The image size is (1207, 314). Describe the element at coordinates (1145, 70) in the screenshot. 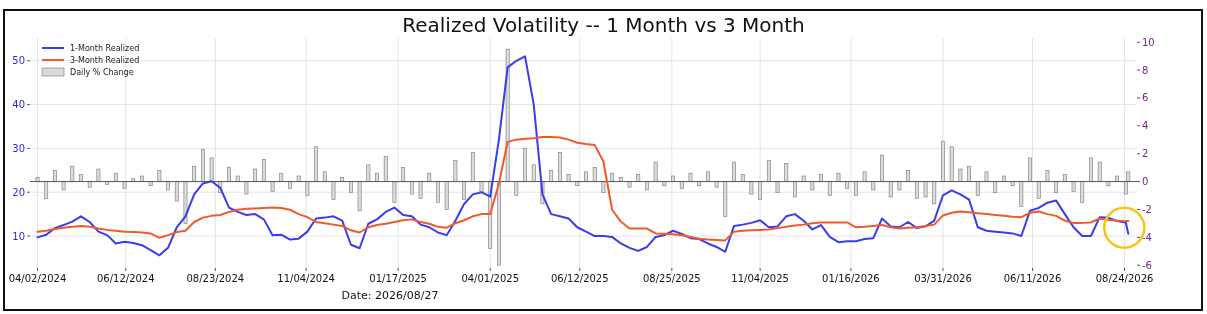

I see `y2-tick-label: 8` at that location.